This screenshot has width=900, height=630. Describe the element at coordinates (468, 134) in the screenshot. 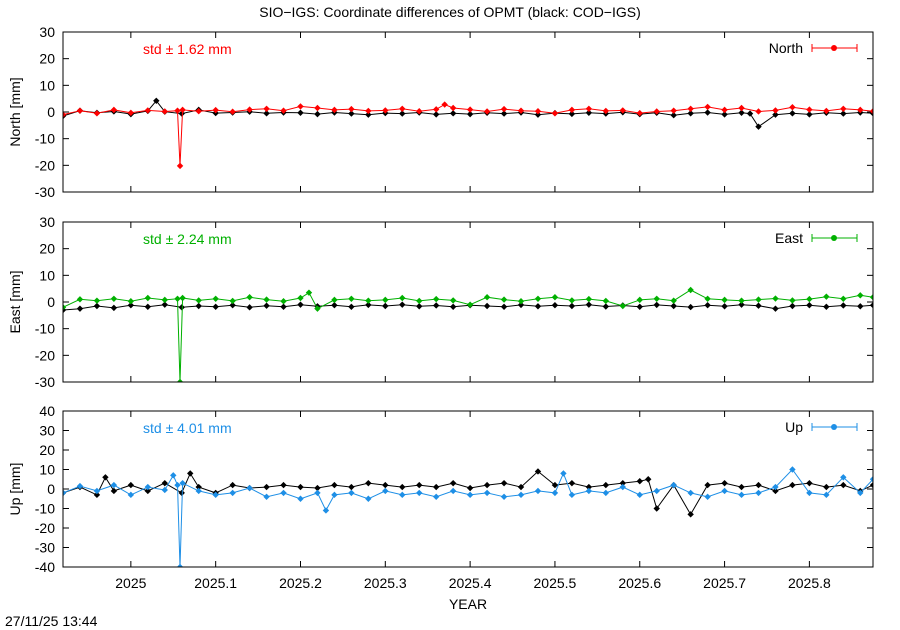

I see `north-series-line` at that location.